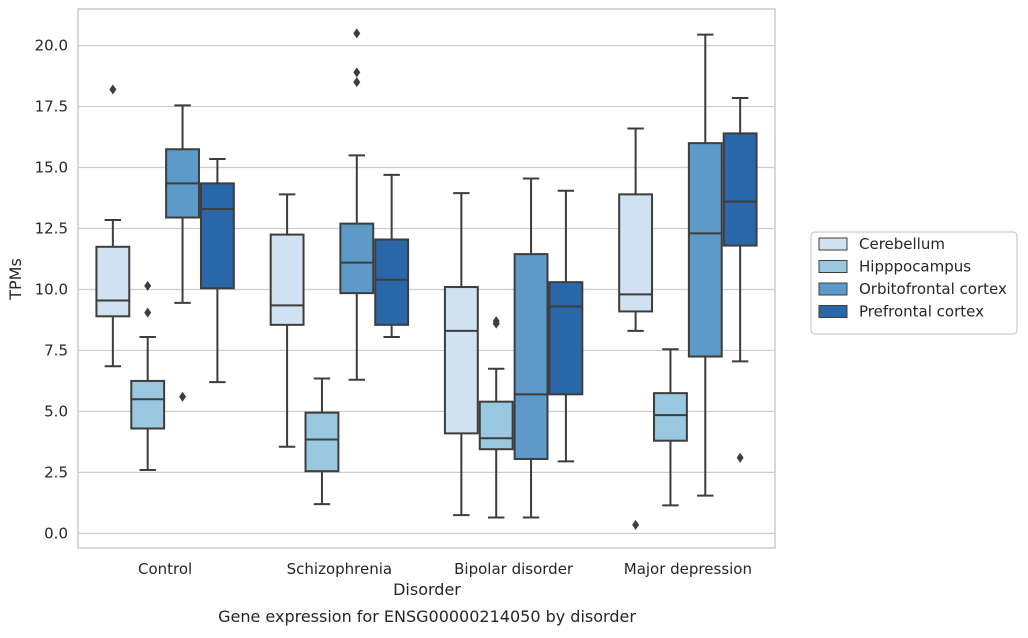  Describe the element at coordinates (165, 569) in the screenshot. I see `x-tick-label: Control` at that location.